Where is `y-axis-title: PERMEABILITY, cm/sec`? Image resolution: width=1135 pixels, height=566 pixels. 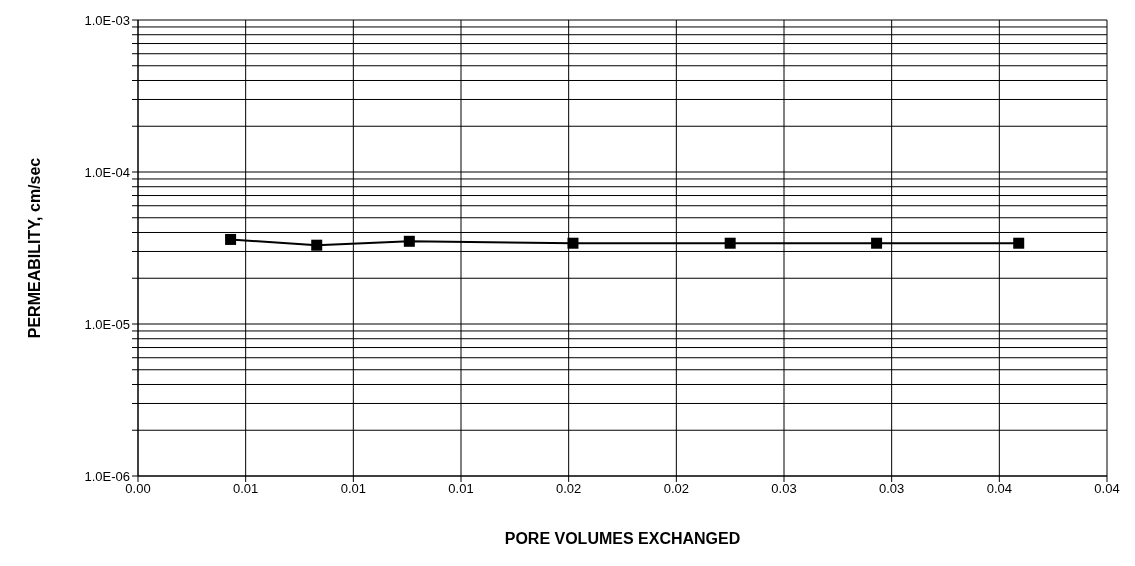
y-axis-title: PERMEABILITY, cm/sec is located at coordinates (34, 248).